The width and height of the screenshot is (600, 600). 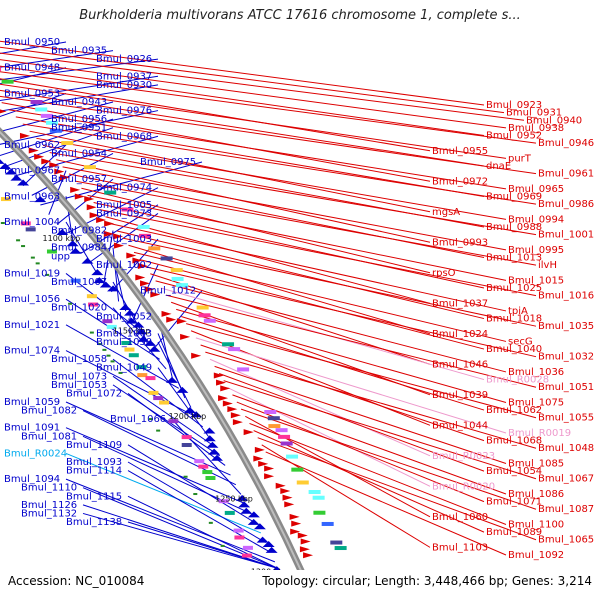 What do you see at coordinates (536, 463) in the screenshot?
I see `right-gene-label: Bmul_1085` at bounding box center [536, 463].